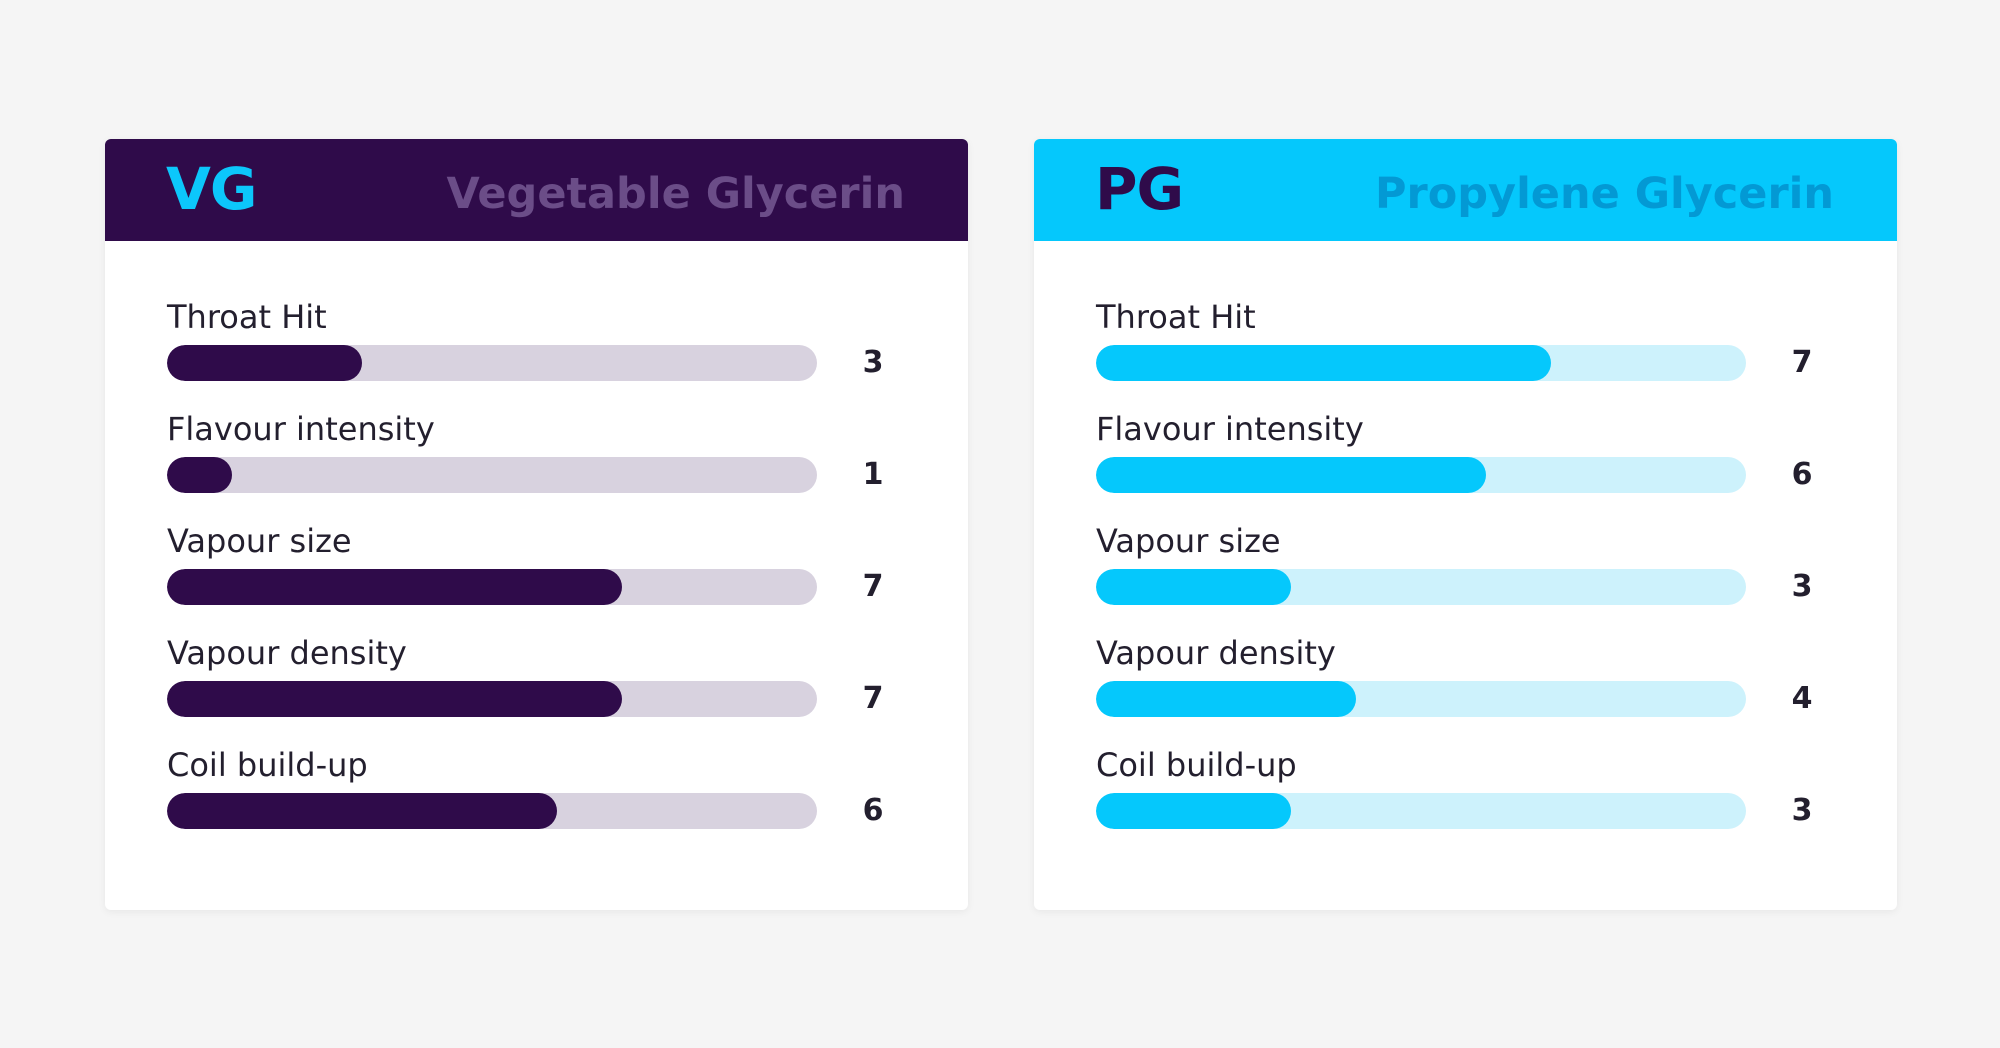 This screenshot has width=2000, height=1048. What do you see at coordinates (873, 362) in the screenshot?
I see `vg-metric-value: 3` at bounding box center [873, 362].